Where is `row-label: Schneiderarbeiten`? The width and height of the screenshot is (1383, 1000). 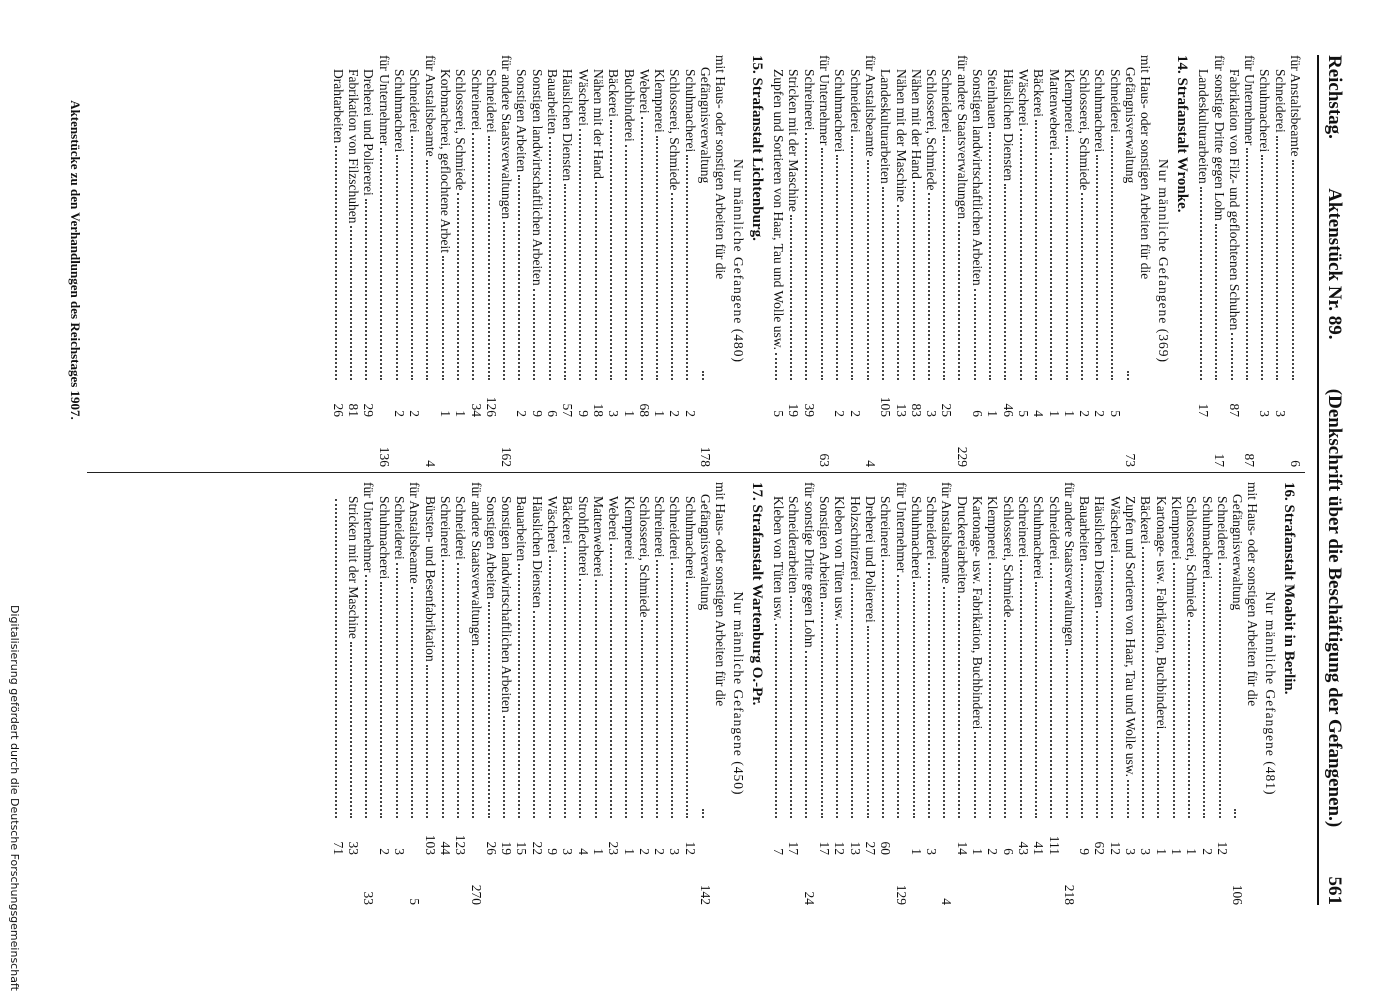 row-label: Schneiderarbeiten is located at coordinates (794, 545).